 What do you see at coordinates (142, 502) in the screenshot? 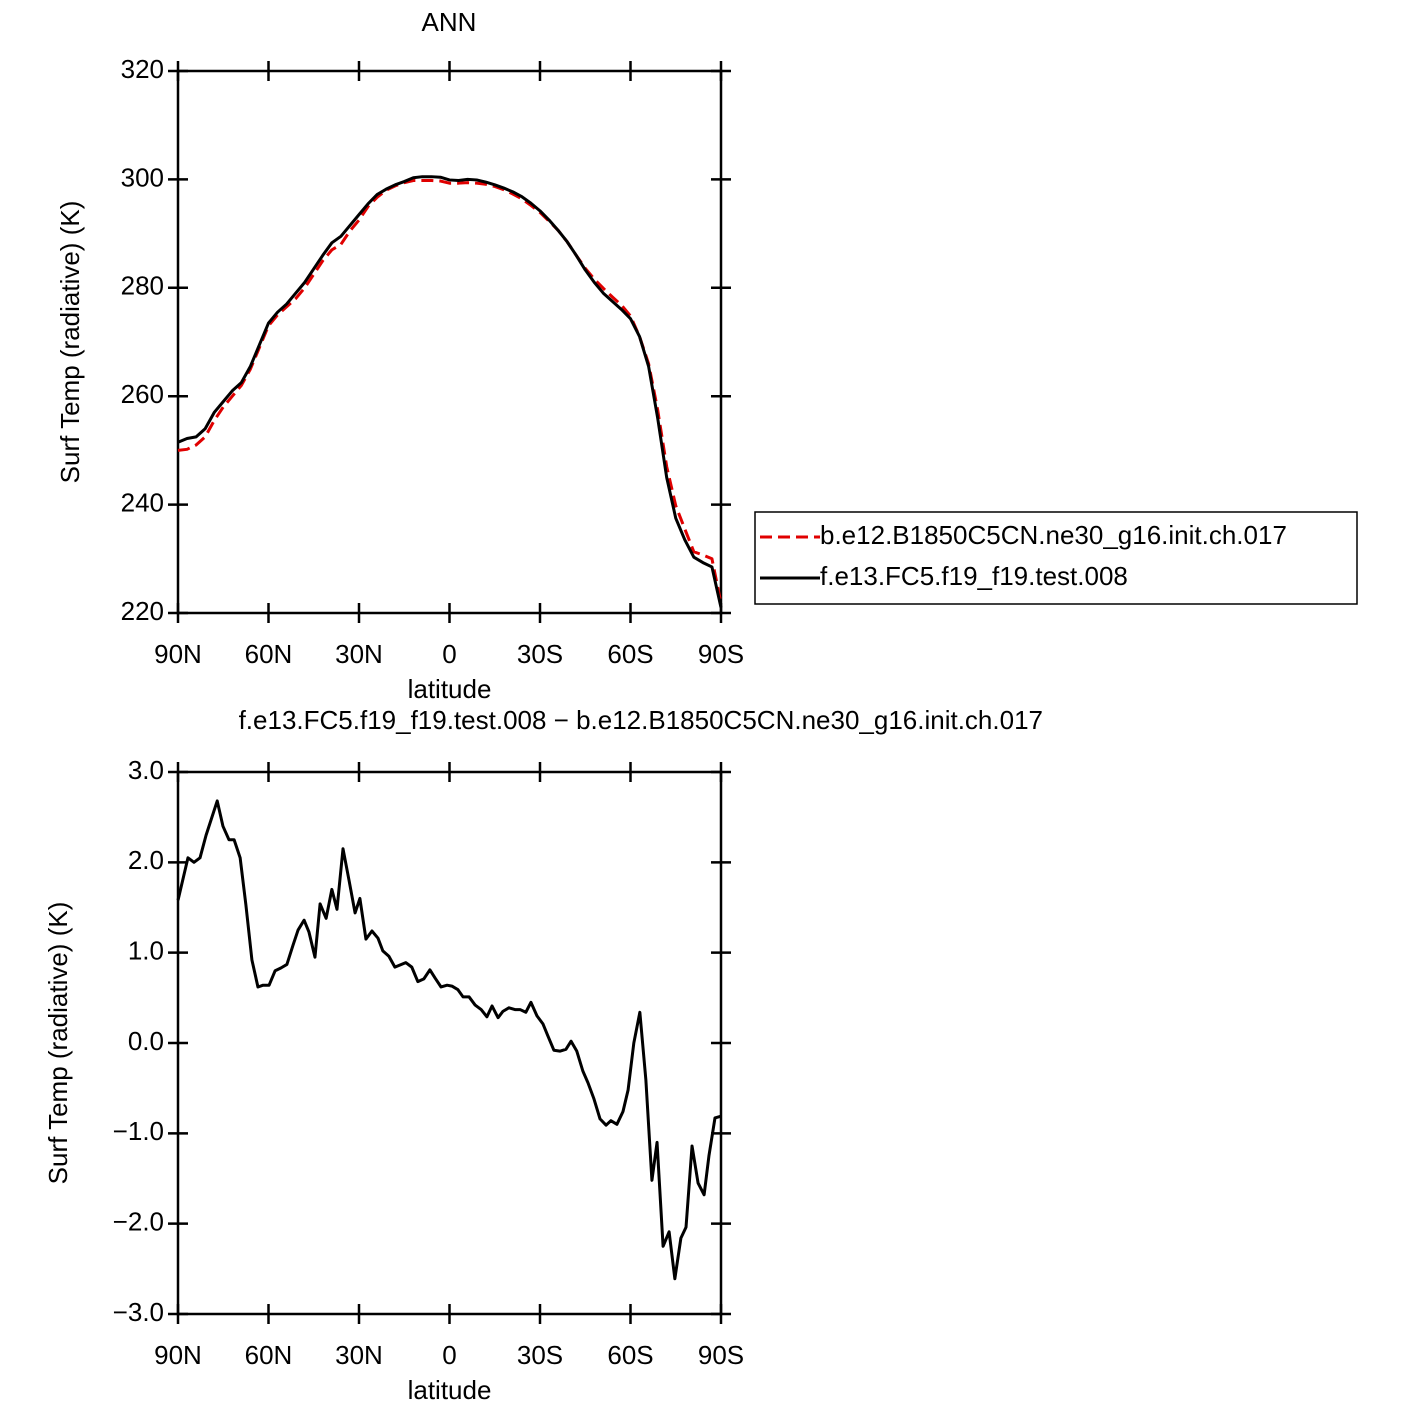
I see `y-tick-label: 240` at bounding box center [142, 502].